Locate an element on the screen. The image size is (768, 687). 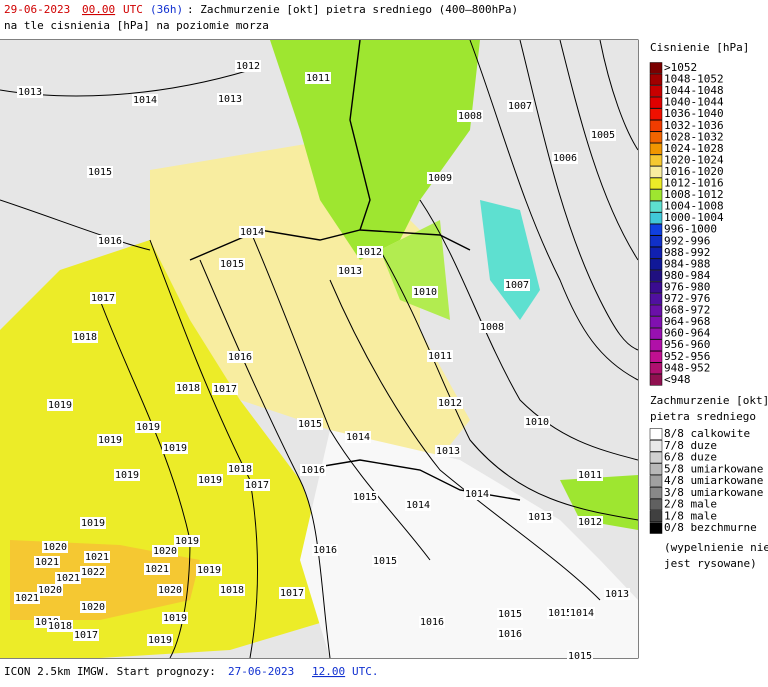
legend-label: 1012-1016 is located at coordinates (694, 183).